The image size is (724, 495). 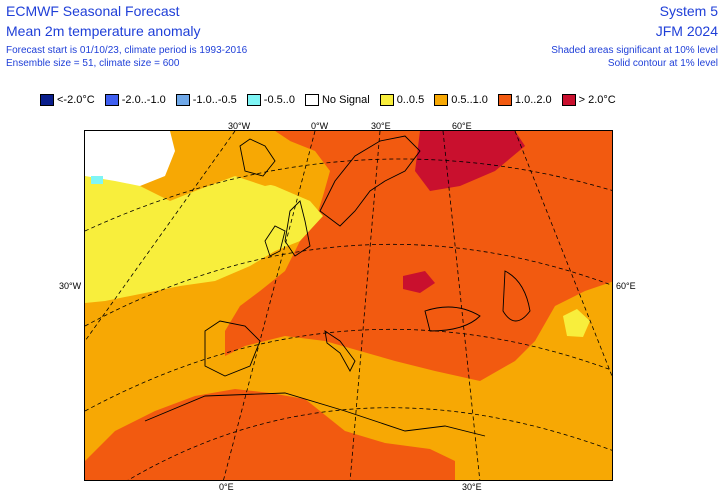 I want to click on tick-bottom-30e: 30°E, so click(x=472, y=487).